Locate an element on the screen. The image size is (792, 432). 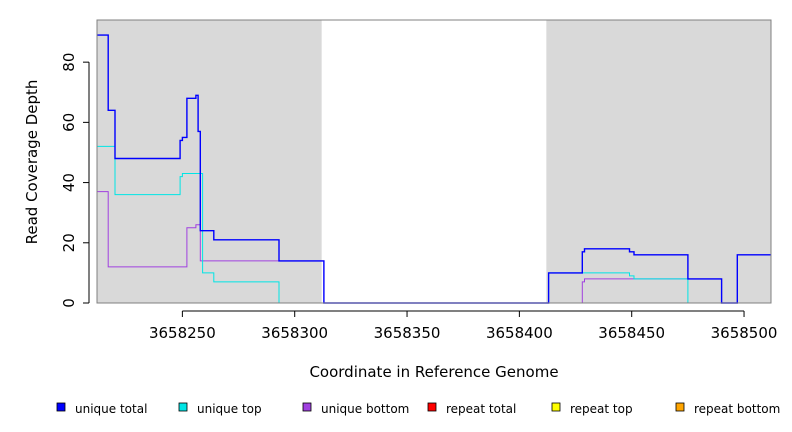
legend-label: unique bottom is located at coordinates (365, 409).